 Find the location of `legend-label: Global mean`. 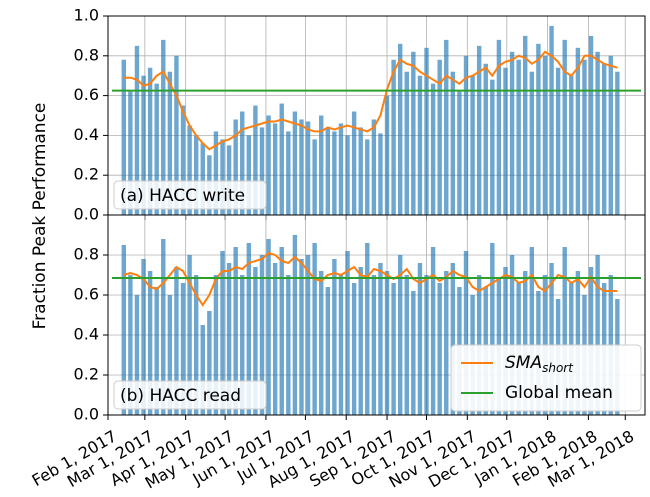

legend-label: Global mean is located at coordinates (559, 393).